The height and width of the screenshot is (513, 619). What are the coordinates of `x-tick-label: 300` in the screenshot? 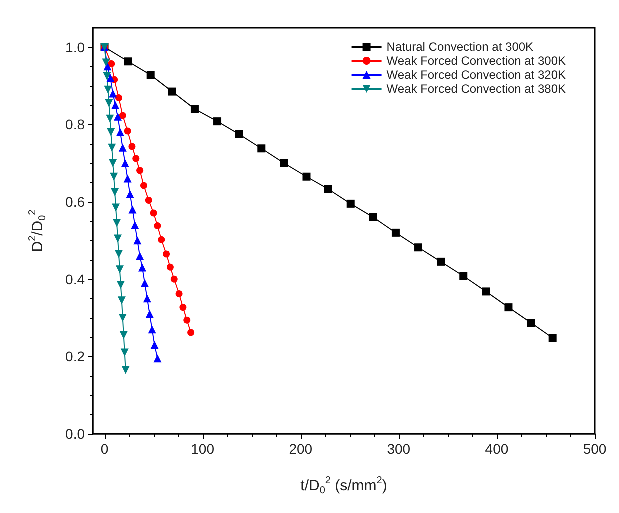 It's located at (399, 449).